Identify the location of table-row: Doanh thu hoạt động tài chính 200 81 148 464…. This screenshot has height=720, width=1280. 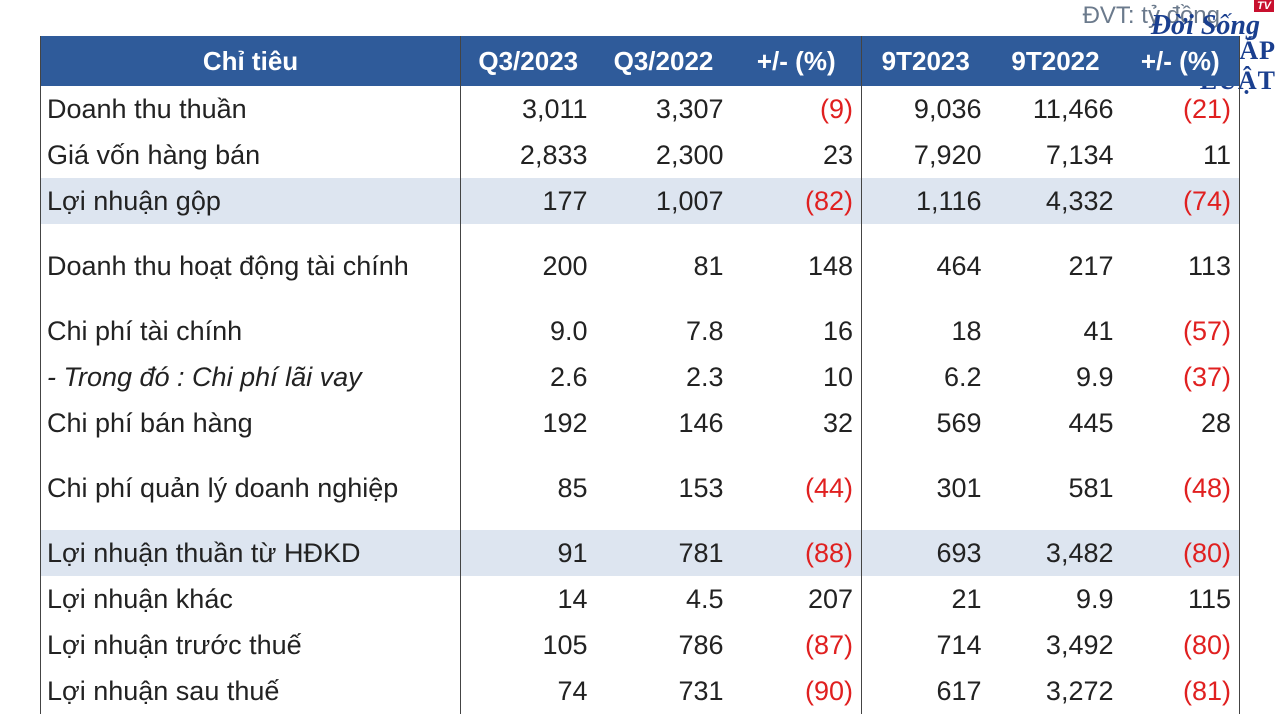
(640, 266).